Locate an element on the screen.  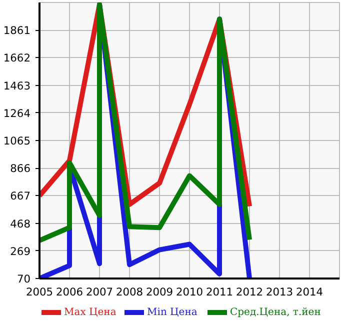
x-tick-label: 2013 is located at coordinates (280, 292).